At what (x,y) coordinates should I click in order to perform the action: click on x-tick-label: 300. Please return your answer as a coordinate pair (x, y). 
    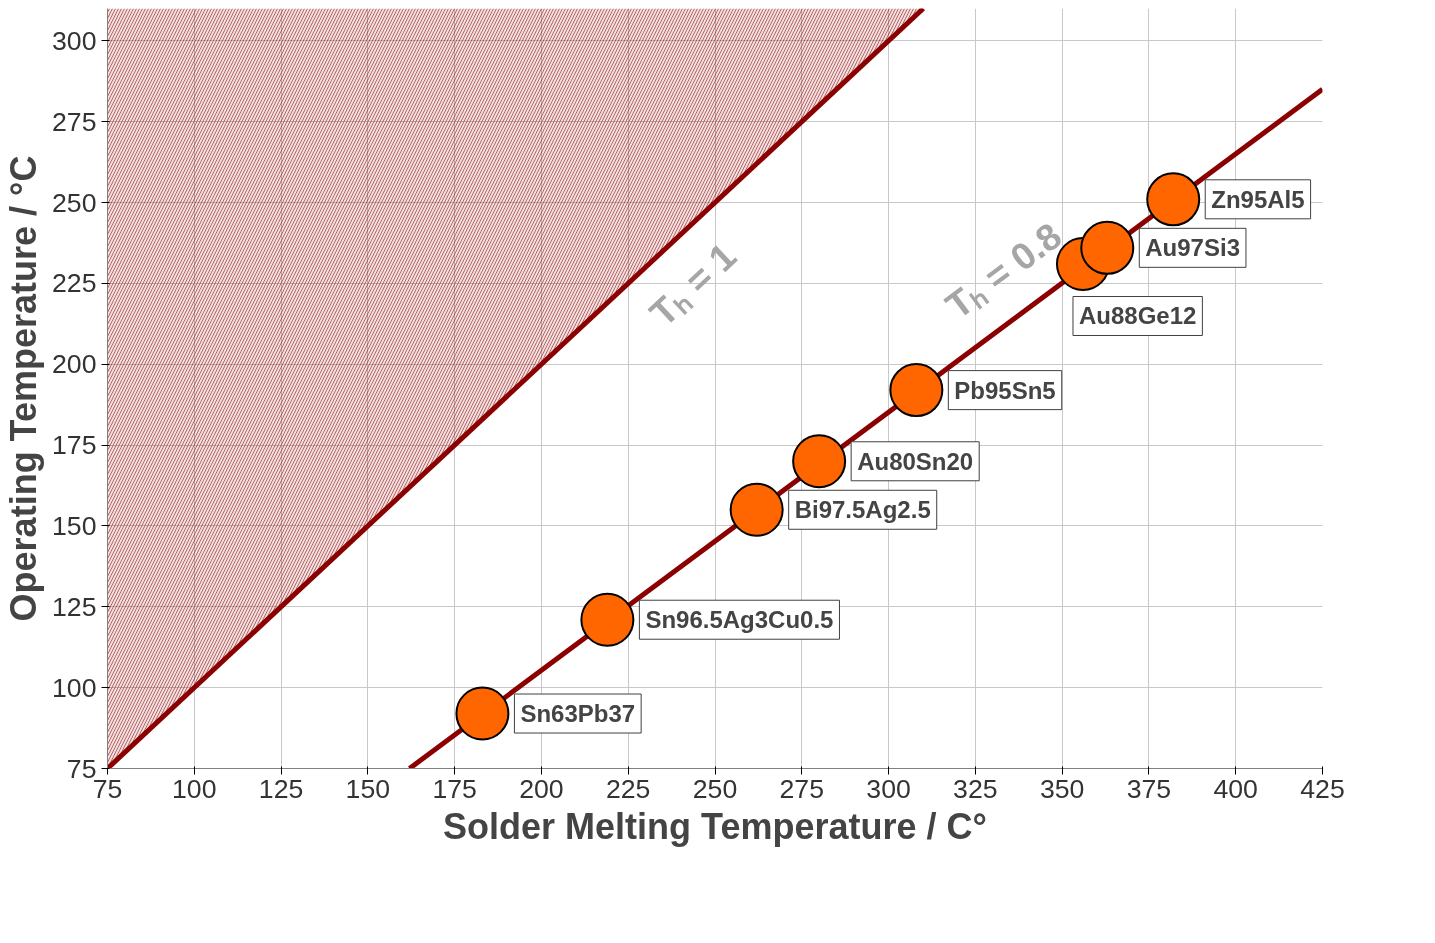
    Looking at the image, I should click on (888, 788).